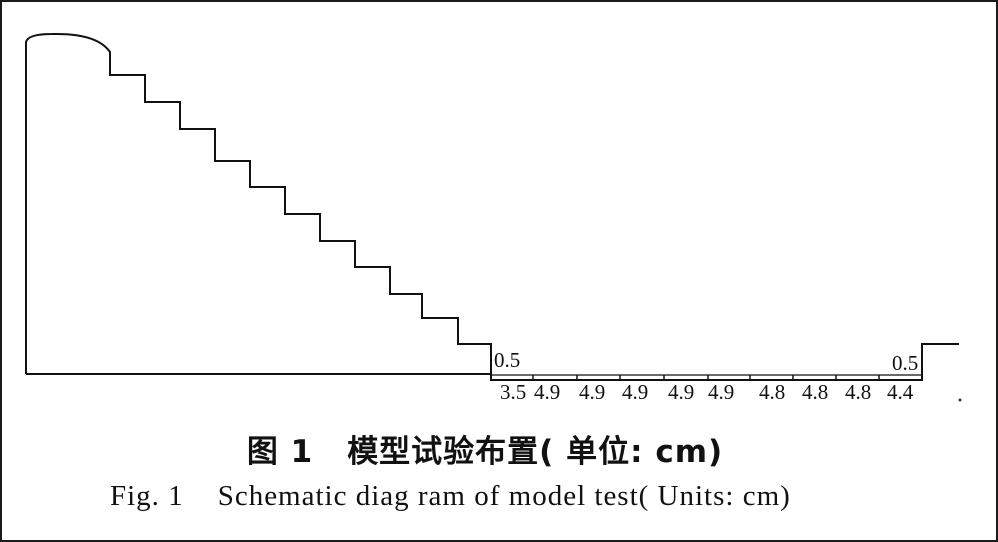 The height and width of the screenshot is (542, 998). What do you see at coordinates (960, 400) in the screenshot?
I see `marker-dot` at bounding box center [960, 400].